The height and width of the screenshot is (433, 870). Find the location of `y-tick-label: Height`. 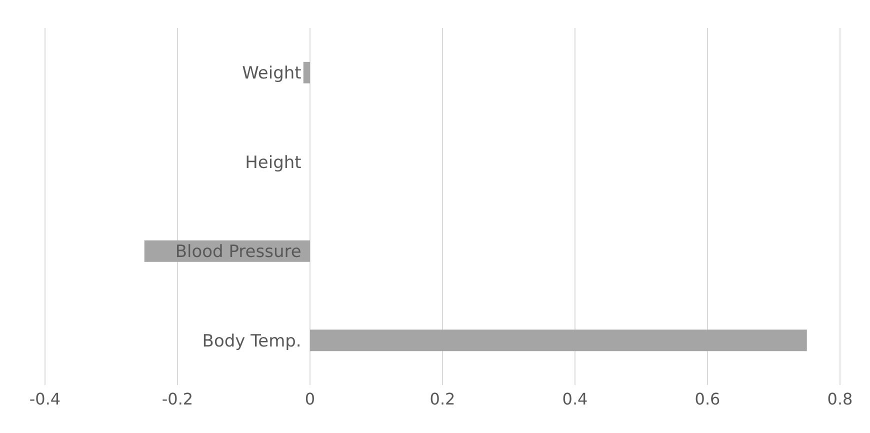

y-tick-label: Height is located at coordinates (273, 162).